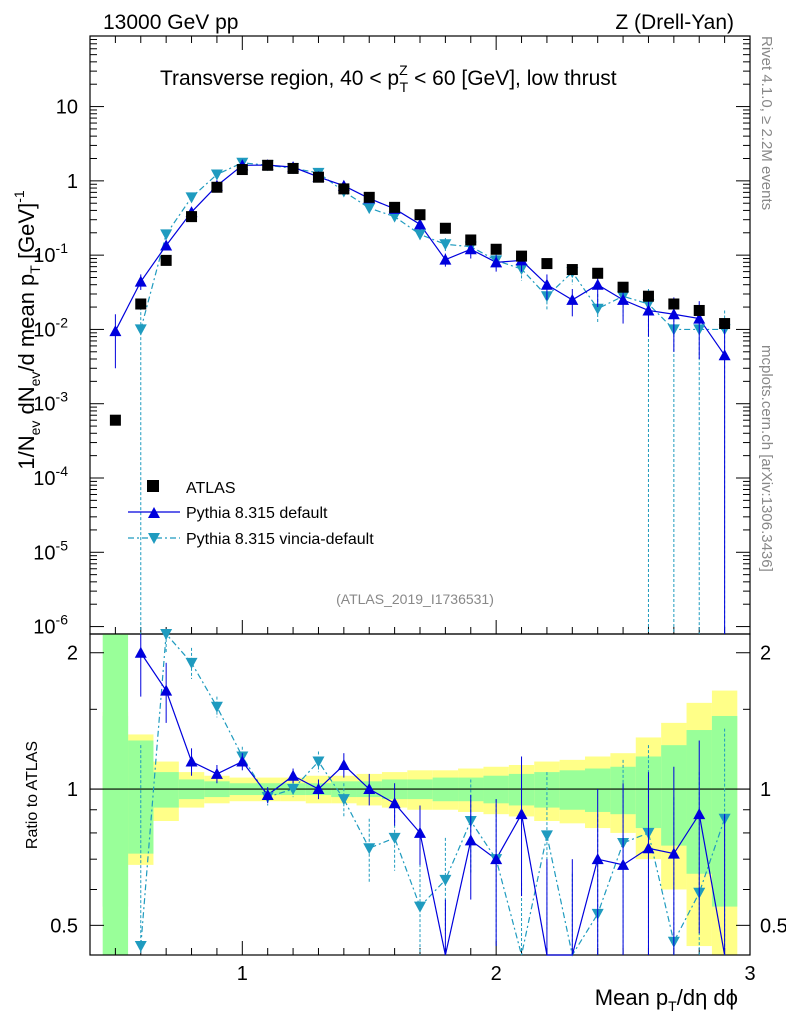 Image resolution: width=786 pixels, height=1024 pixels. Describe the element at coordinates (50, 327) in the screenshot. I see `top-y-tick-label: 10⁻²` at that location.